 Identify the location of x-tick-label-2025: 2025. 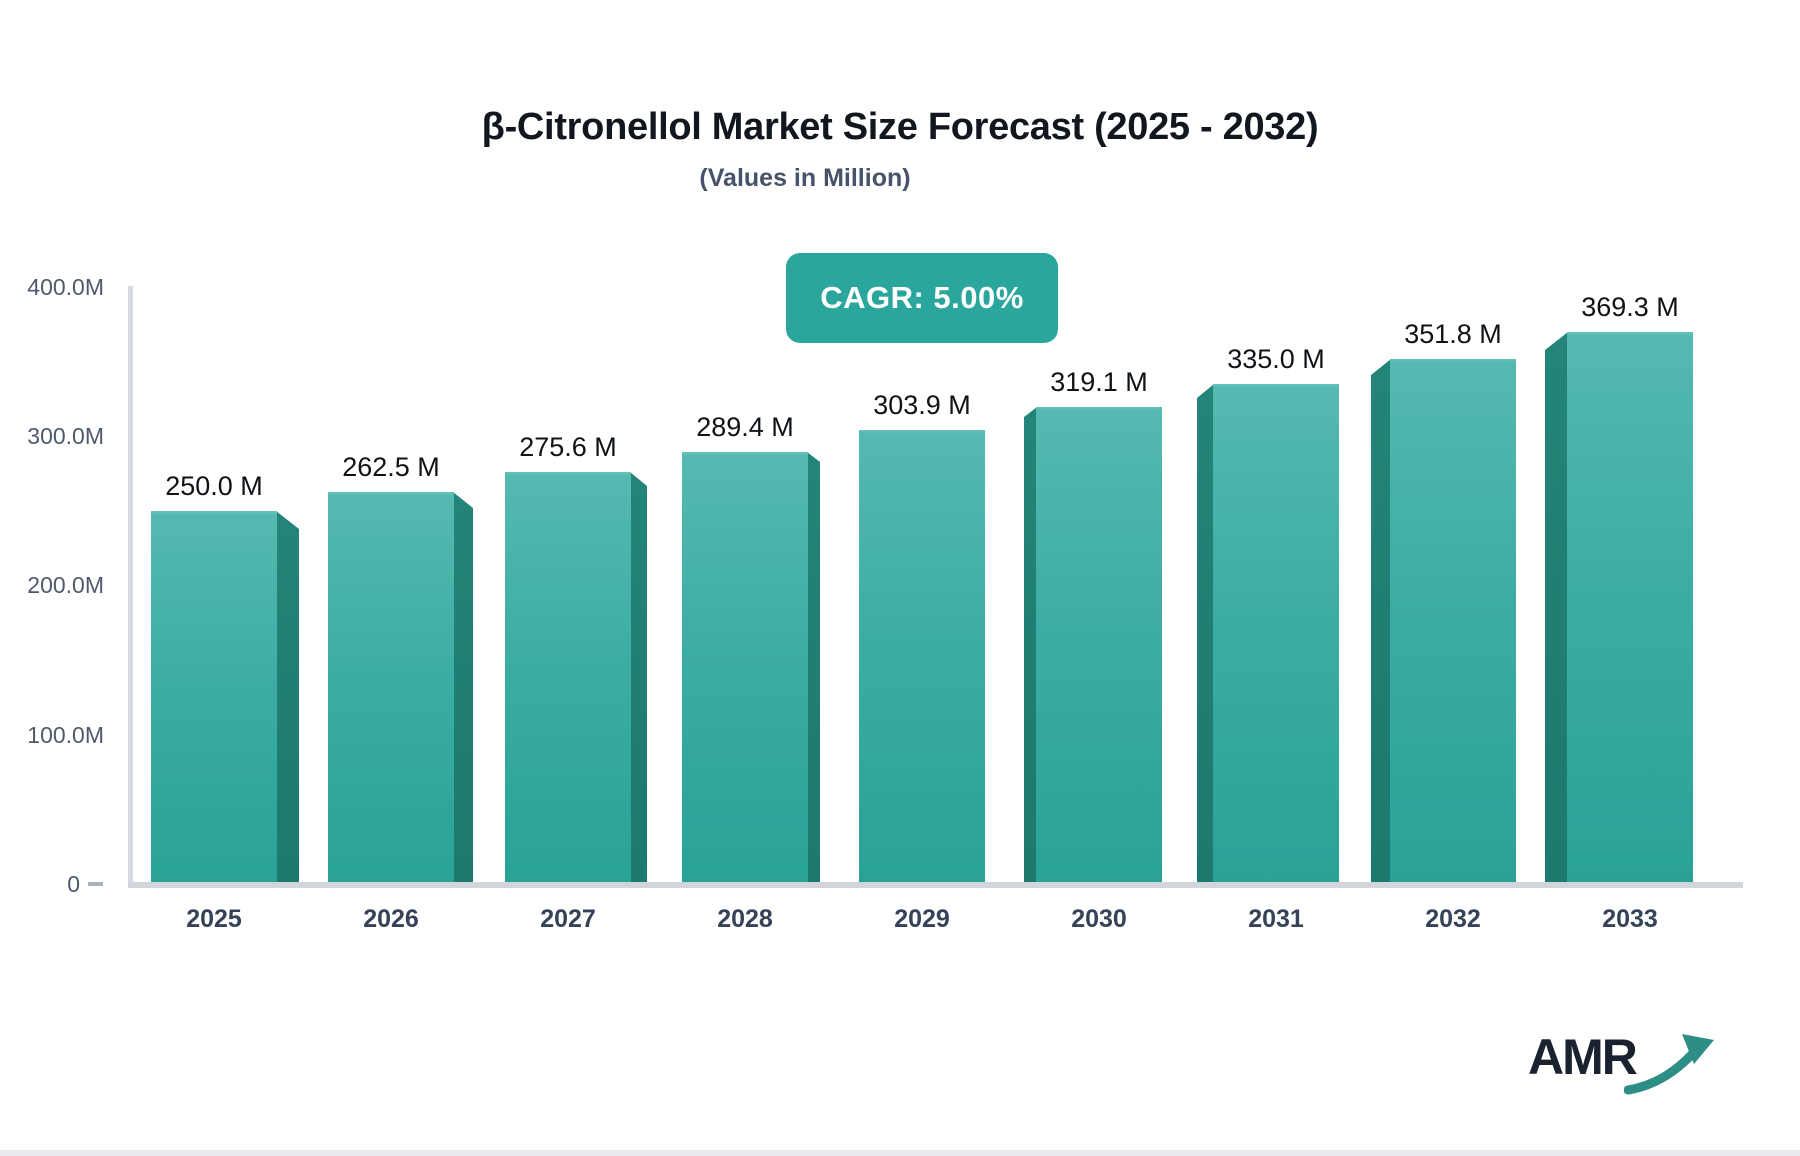
(214, 919).